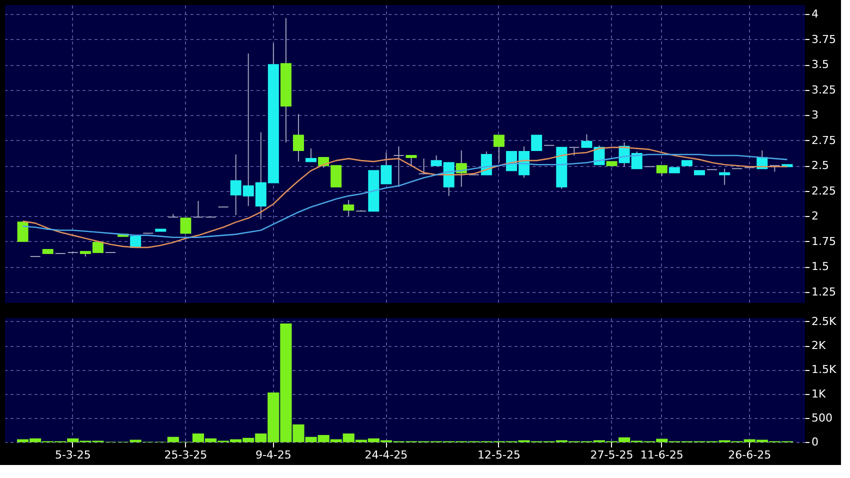  I want to click on y-tick-label: 3.5, so click(820, 65).